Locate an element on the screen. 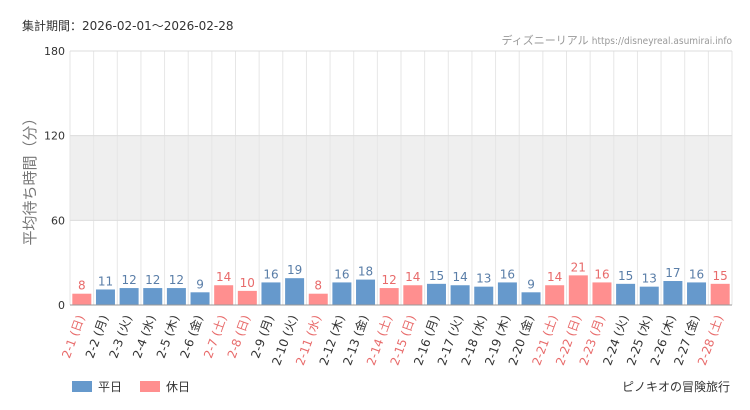 The height and width of the screenshot is (410, 750). data-label: 19 is located at coordinates (294, 270).